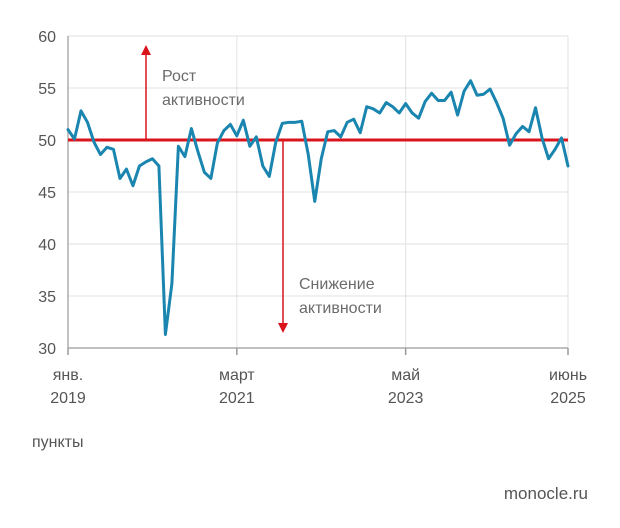 This screenshot has width=620, height=528. I want to click on x-tick-label: июнь, so click(568, 375).